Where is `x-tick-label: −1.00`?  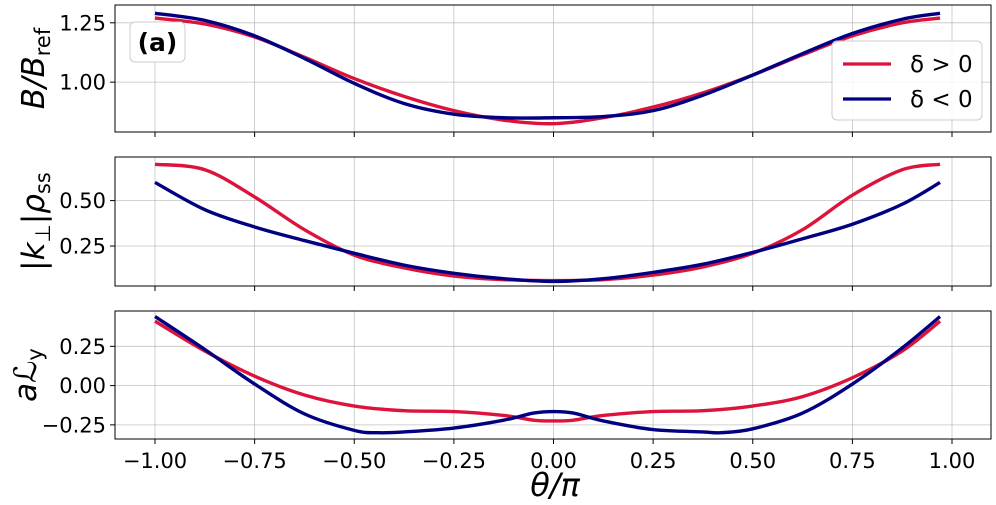 x-tick-label: −1.00 is located at coordinates (155, 461).